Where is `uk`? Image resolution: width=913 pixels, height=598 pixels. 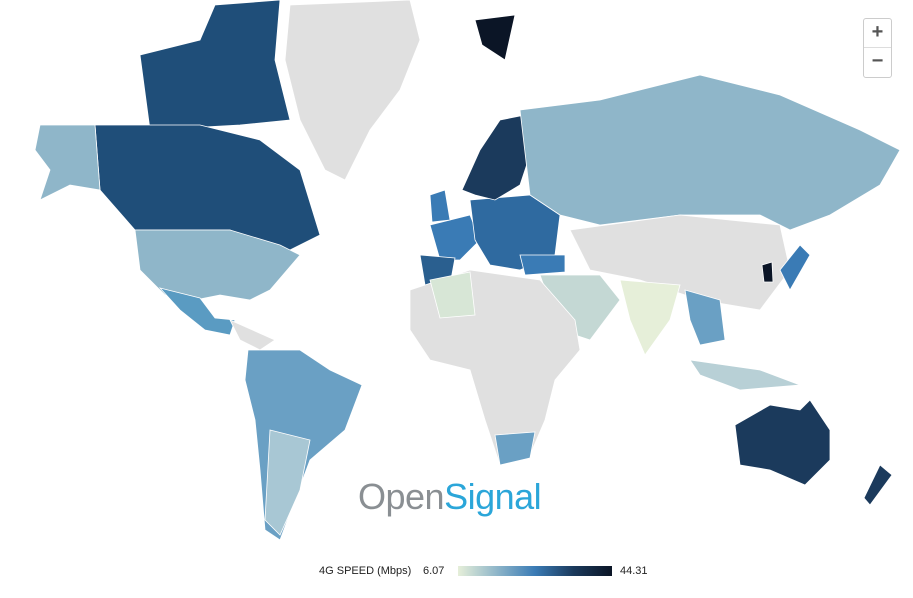 uk is located at coordinates (440, 206).